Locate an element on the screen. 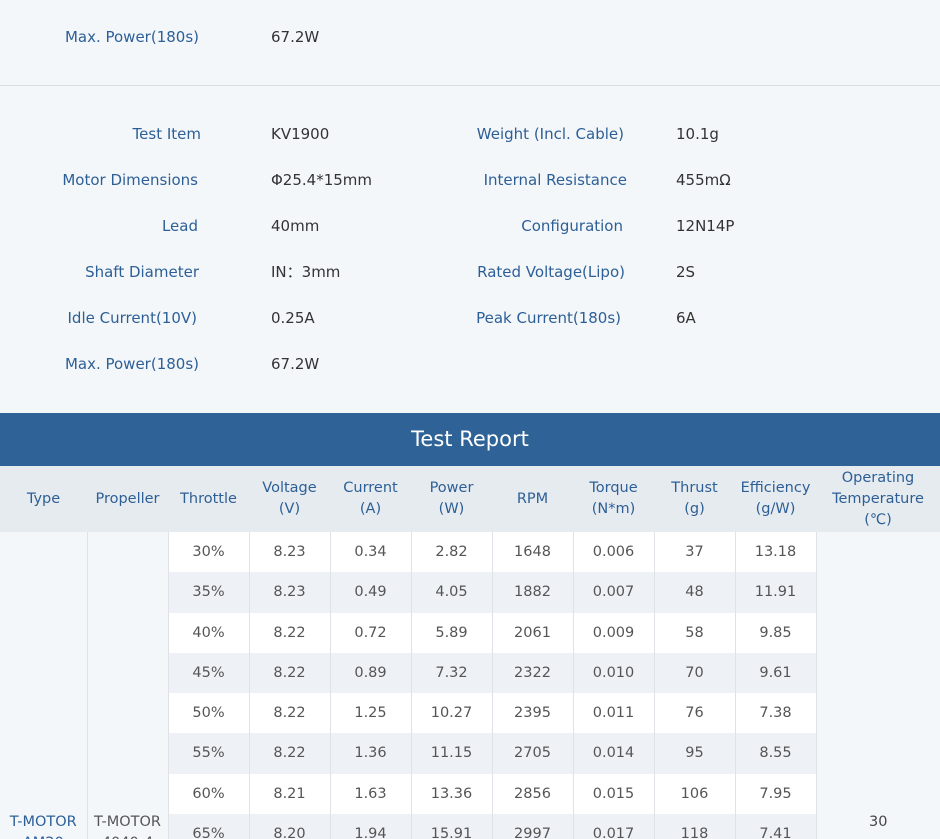  cell-thrust: 118 is located at coordinates (695, 826).